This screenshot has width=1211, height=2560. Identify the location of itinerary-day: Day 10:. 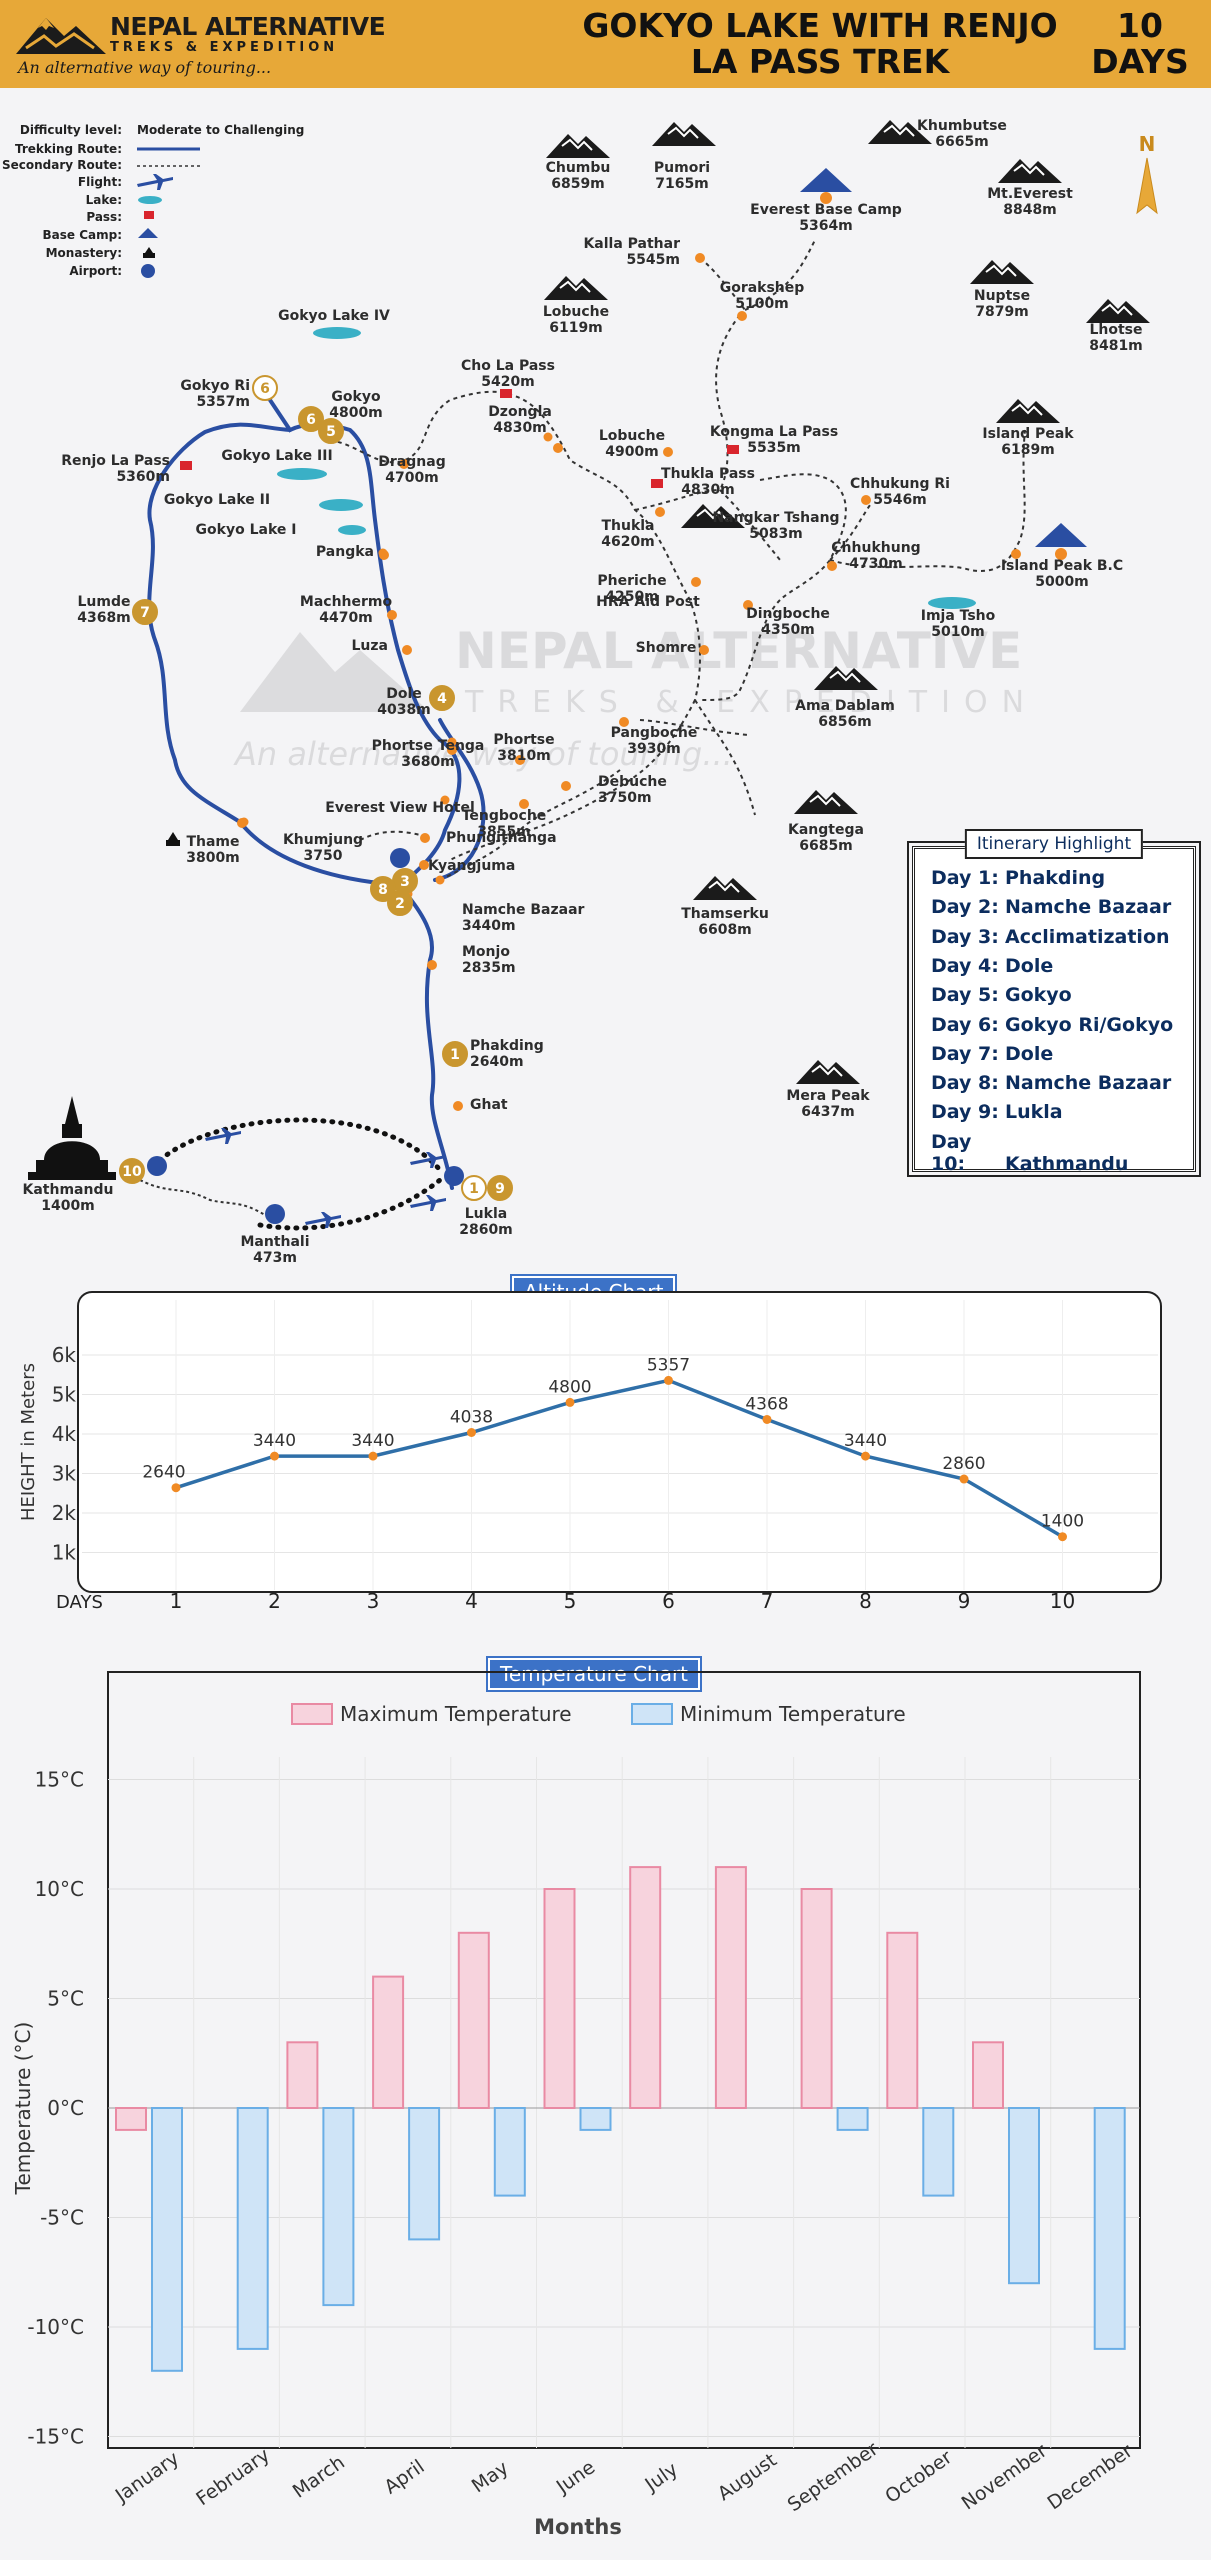
(951, 1152).